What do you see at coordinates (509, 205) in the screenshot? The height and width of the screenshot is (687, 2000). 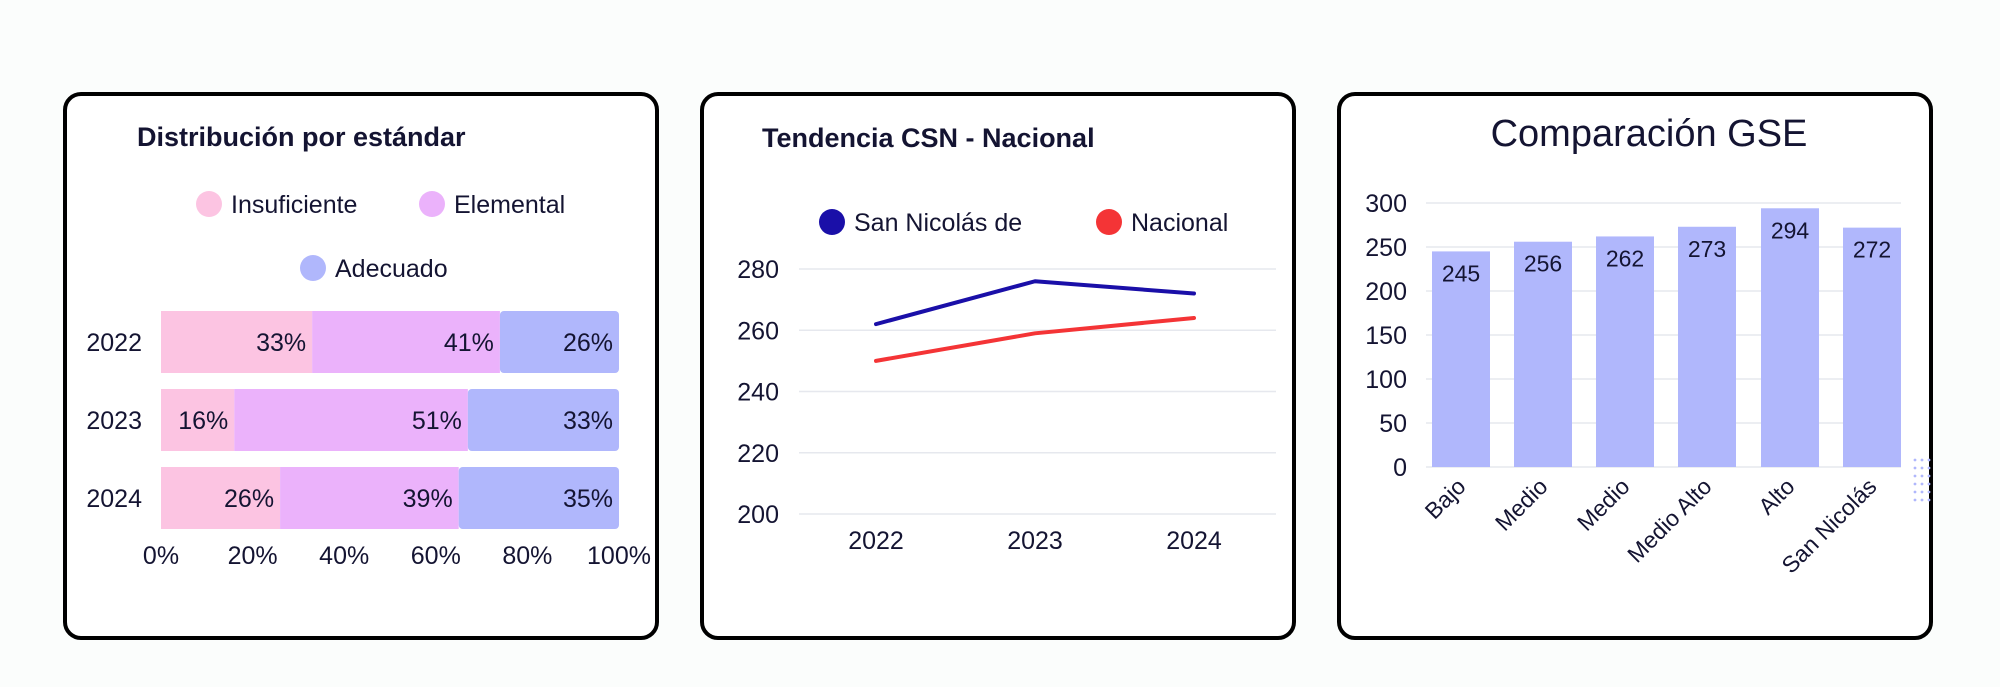 I see `legend-label-1: Elemental` at bounding box center [509, 205].